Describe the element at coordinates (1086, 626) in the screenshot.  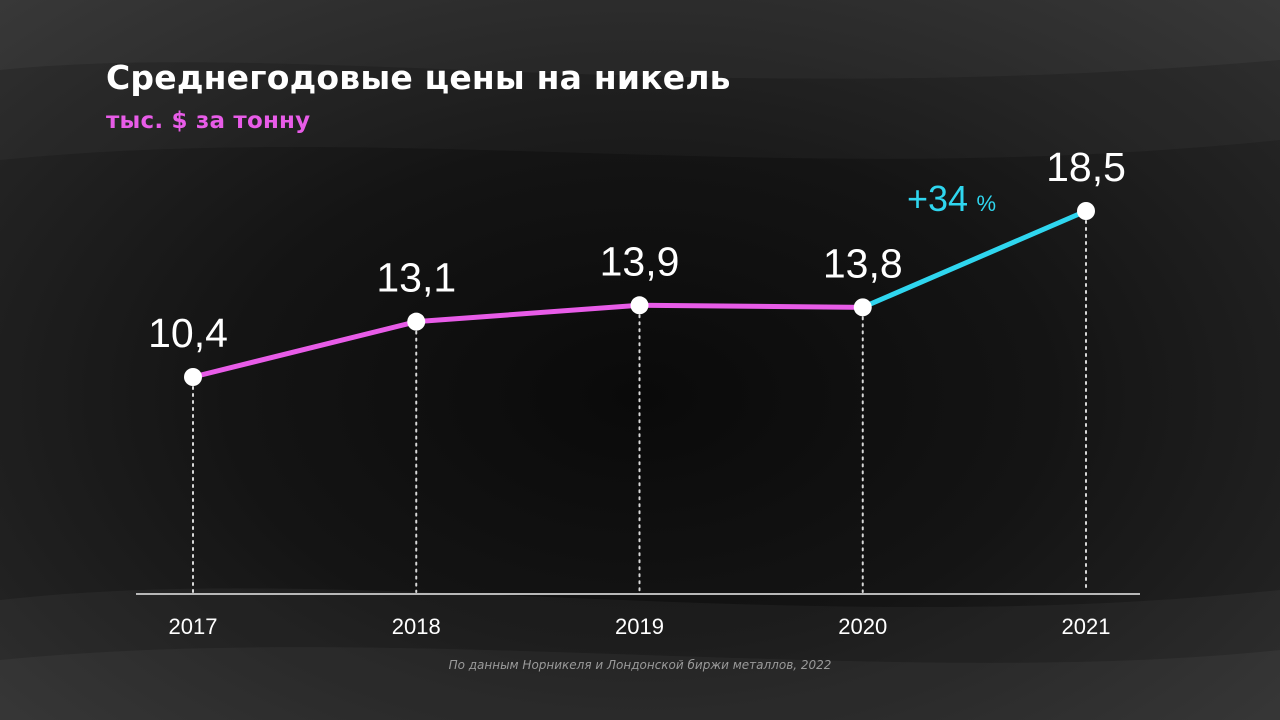
I see `x-tick-label-2021: 2021` at that location.